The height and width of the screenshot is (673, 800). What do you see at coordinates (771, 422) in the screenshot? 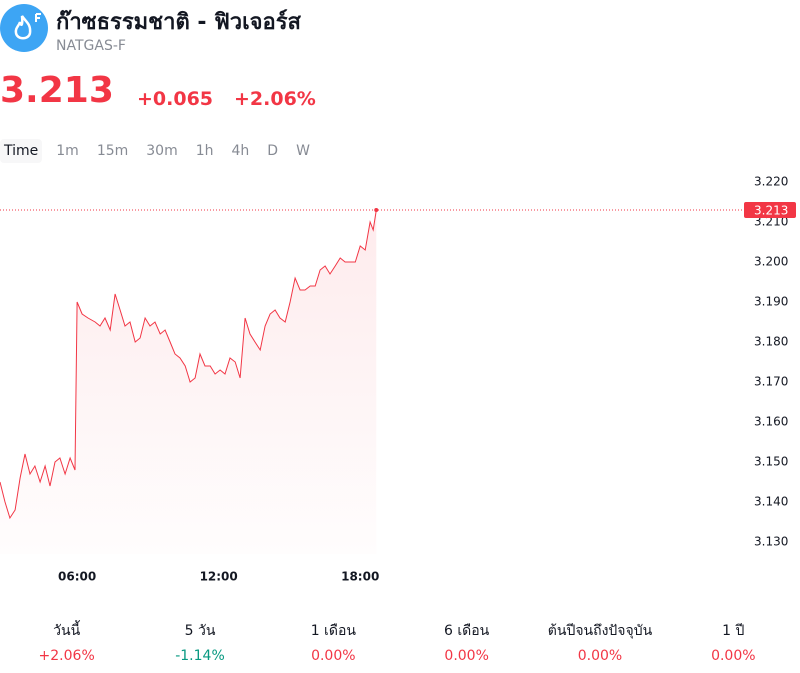
I see `y-tick-label: 3.160` at bounding box center [771, 422].